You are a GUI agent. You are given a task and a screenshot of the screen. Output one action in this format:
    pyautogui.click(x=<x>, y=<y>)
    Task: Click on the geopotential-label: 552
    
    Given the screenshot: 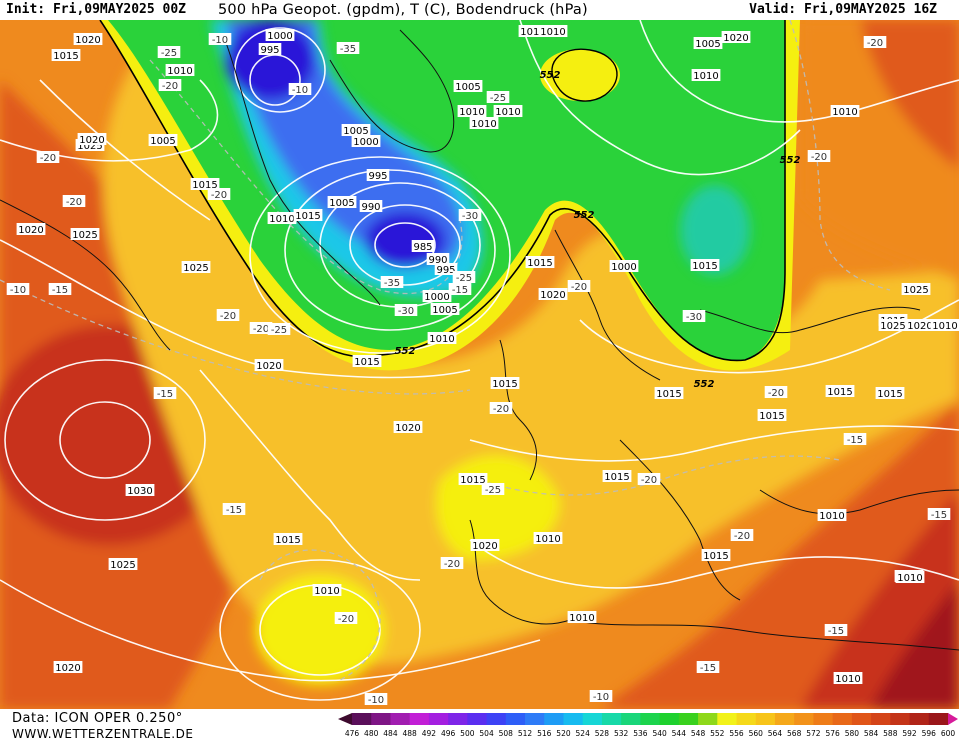 What is the action you would take?
    pyautogui.click(x=405, y=351)
    